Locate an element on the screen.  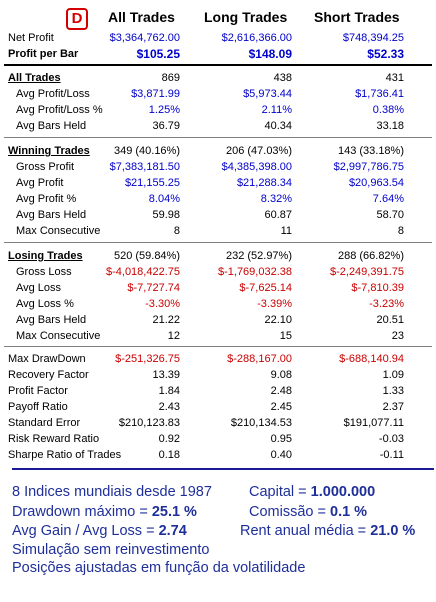
value-all: 0.92 is located at coordinates (169, 439).